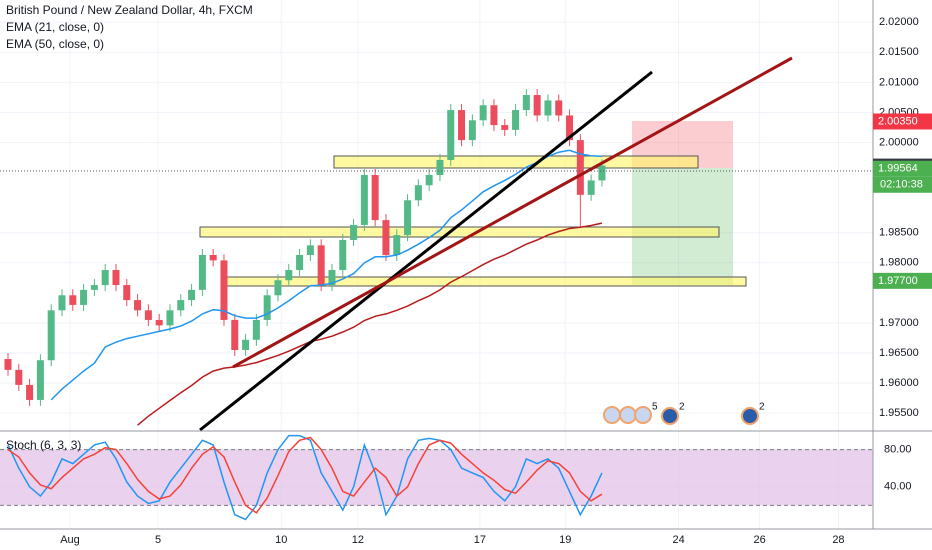  Describe the element at coordinates (565, 540) in the screenshot. I see `x-tick-label: 19` at that location.